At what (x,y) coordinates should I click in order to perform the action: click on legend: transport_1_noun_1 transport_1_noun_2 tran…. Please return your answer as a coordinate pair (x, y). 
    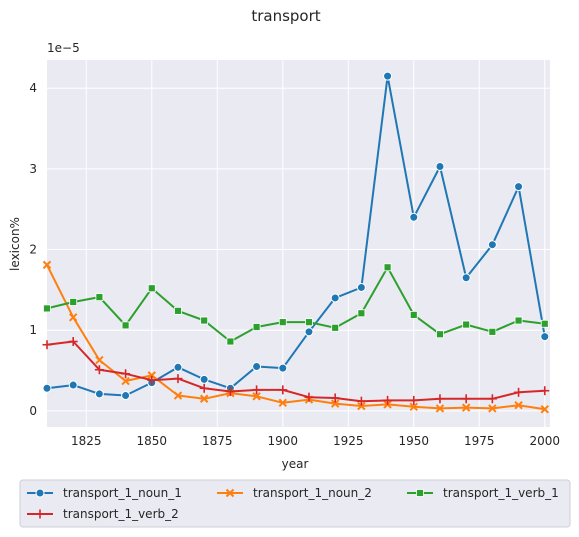
    Looking at the image, I should click on (295, 503).